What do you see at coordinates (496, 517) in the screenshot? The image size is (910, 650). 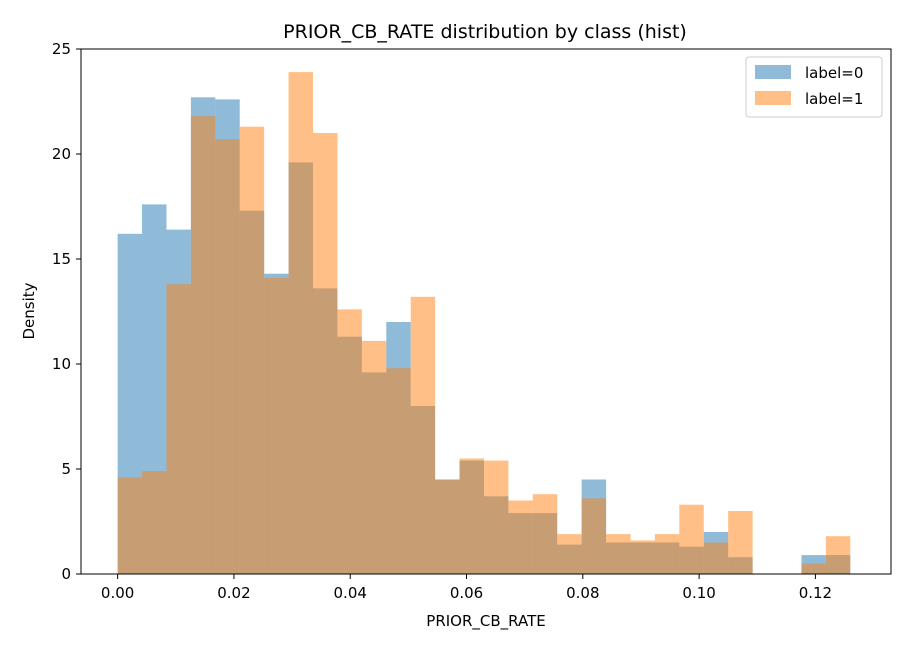 I see `bar-label=1-15` at bounding box center [496, 517].